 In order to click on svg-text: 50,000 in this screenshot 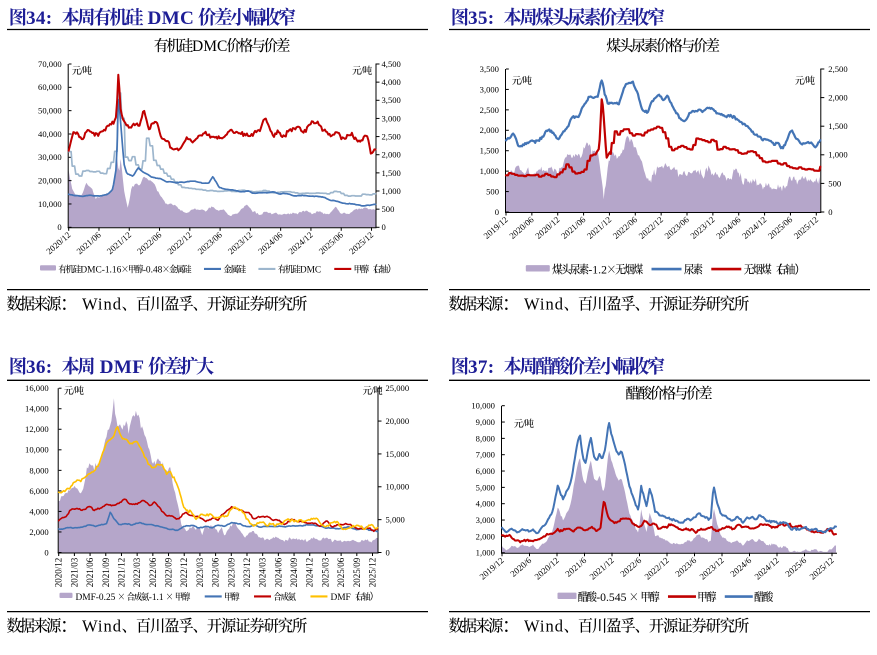, I will do `click(50, 111)`.